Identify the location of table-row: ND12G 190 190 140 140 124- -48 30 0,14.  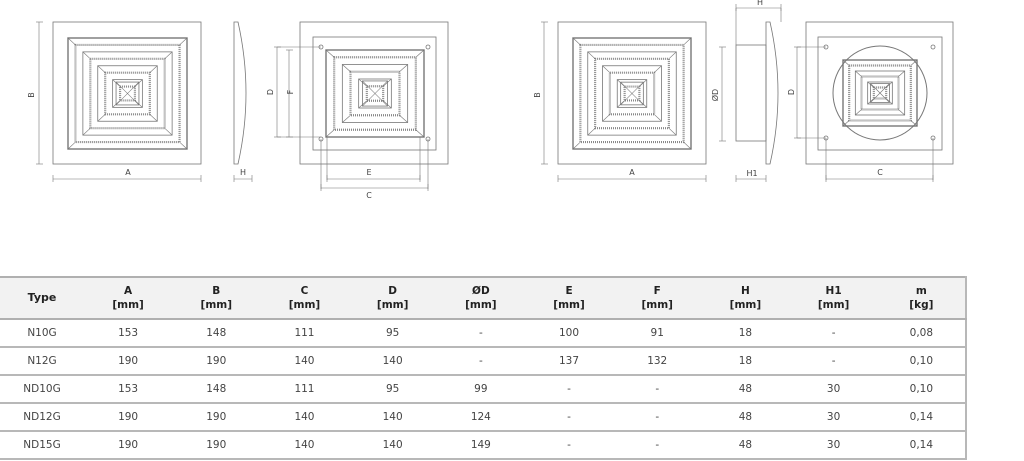
(484, 417).